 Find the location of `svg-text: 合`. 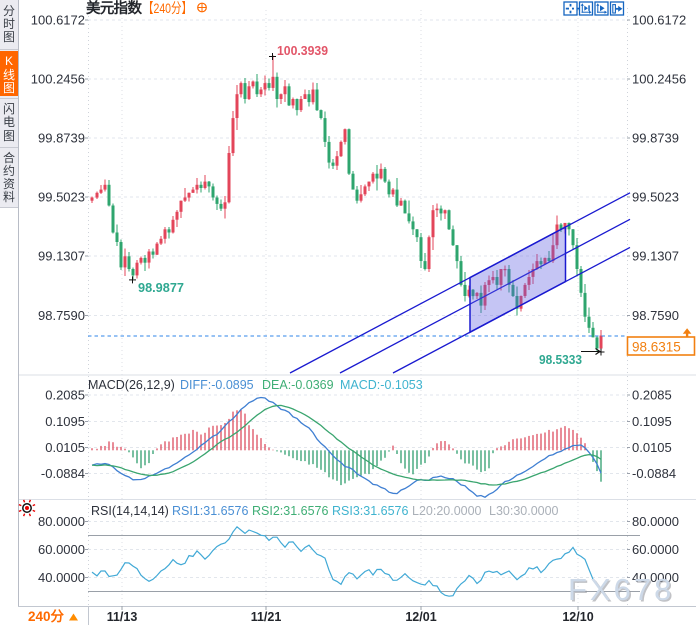

svg-text: 合 is located at coordinates (9, 157).